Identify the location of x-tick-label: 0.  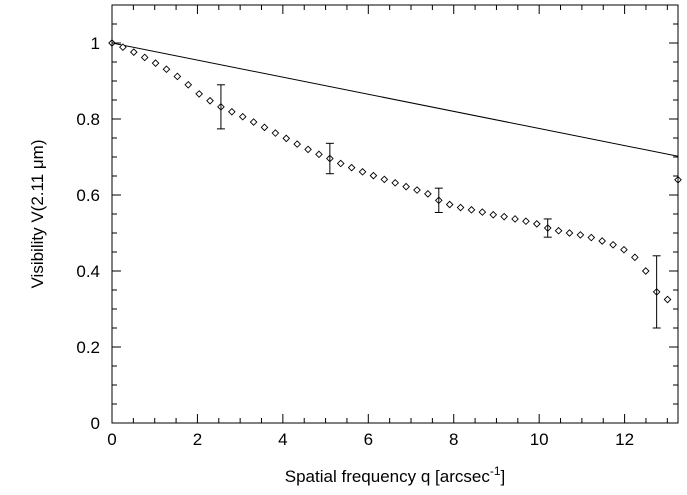
(111, 439).